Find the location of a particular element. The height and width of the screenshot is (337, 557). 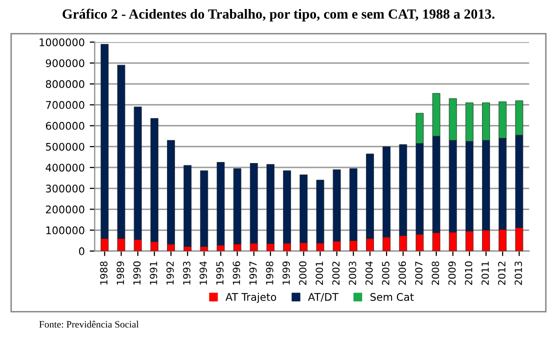

y-tick-label: 400000 is located at coordinates (65, 168).